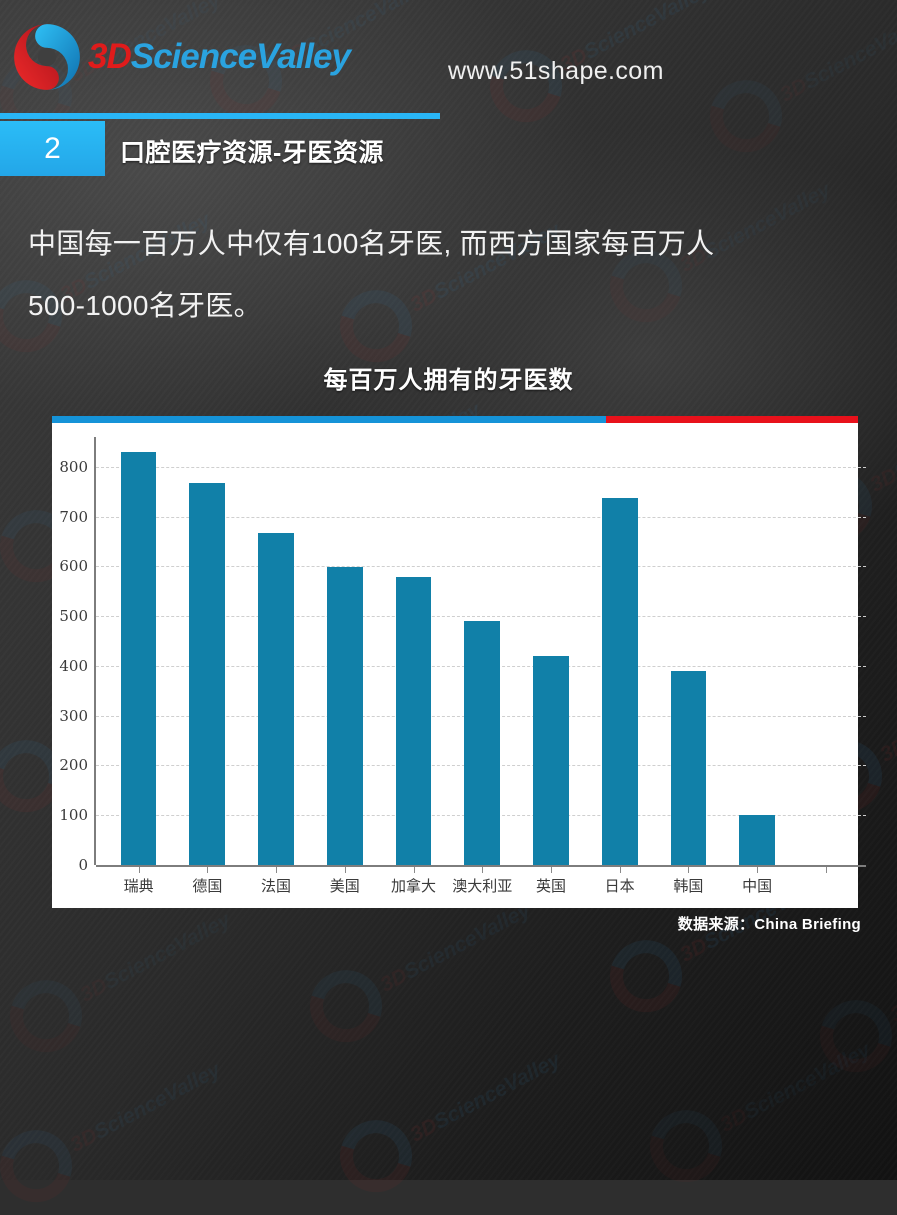  I want to click on y-axis-tick-label: 800, so click(73, 466).